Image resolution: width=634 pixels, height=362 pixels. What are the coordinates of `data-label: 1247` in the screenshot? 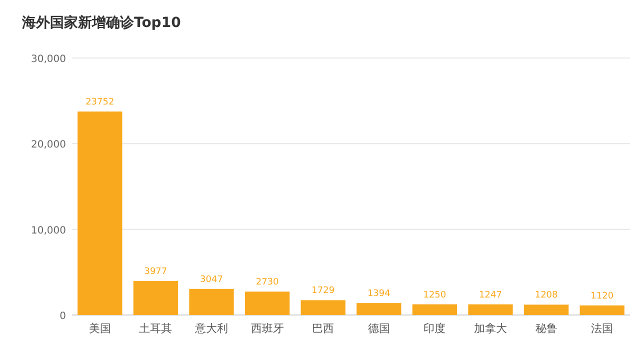 It's located at (490, 295).